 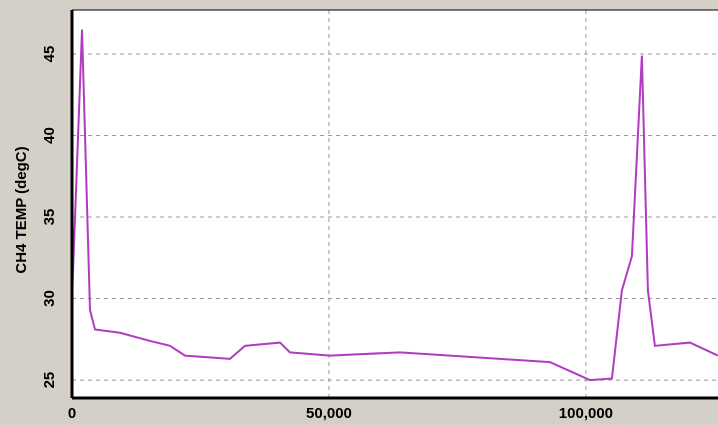 What do you see at coordinates (49, 298) in the screenshot?
I see `y-tick-label: 30` at bounding box center [49, 298].